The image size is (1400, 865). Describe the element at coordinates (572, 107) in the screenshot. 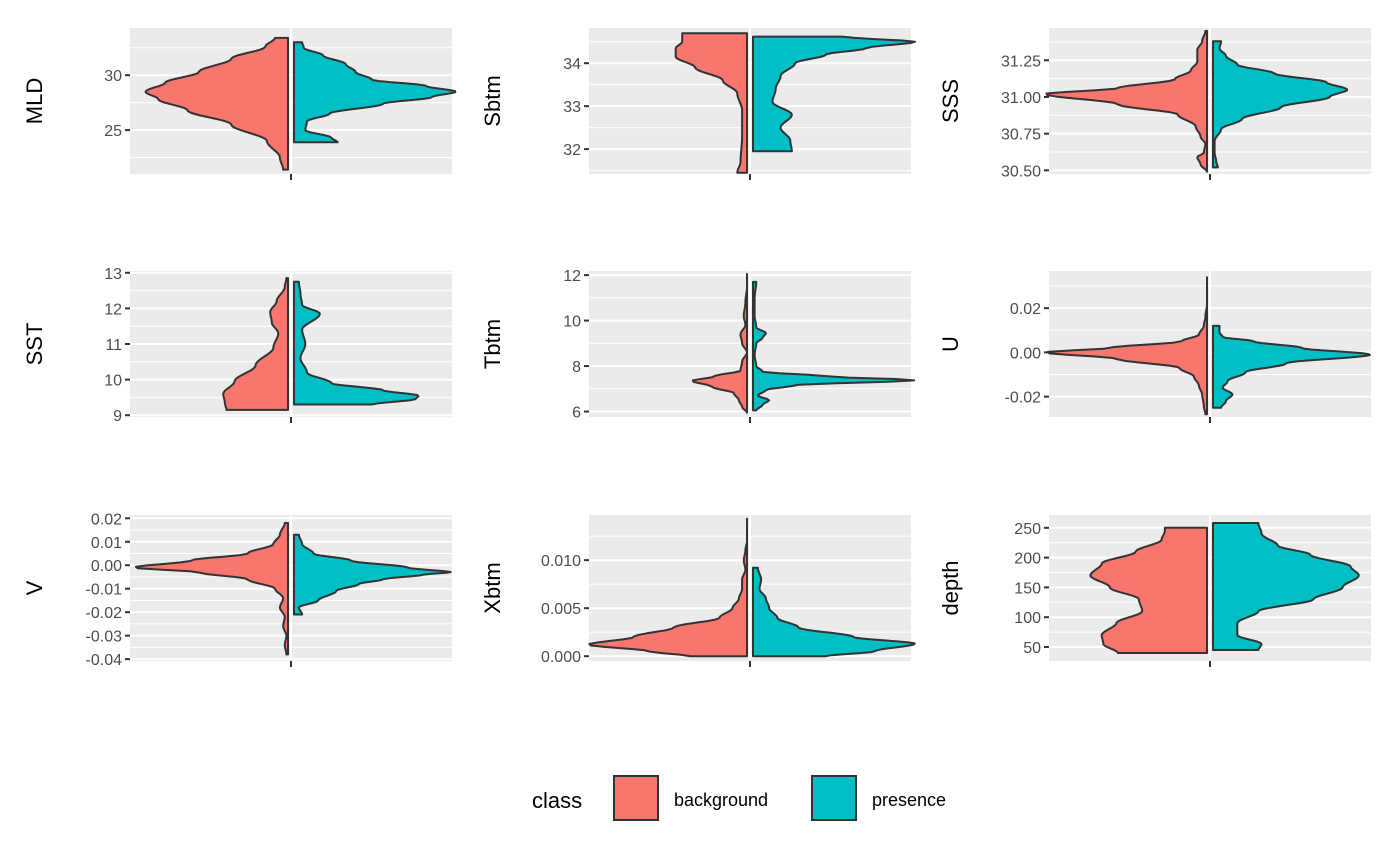

I see `y-tick-label: 33` at that location.